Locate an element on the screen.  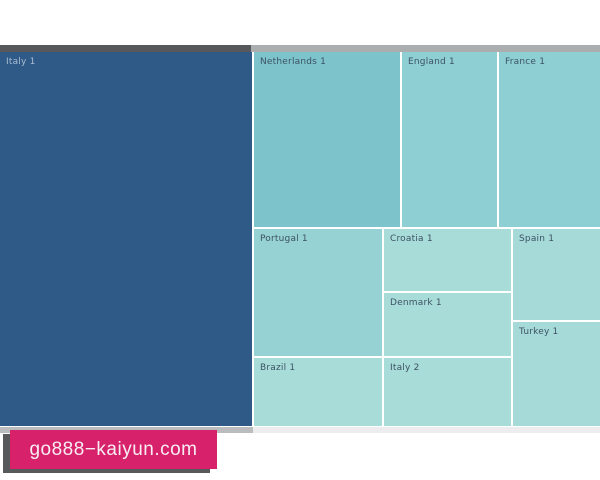
watermark-banner: go888−kaiyun.com is located at coordinates (113, 449).